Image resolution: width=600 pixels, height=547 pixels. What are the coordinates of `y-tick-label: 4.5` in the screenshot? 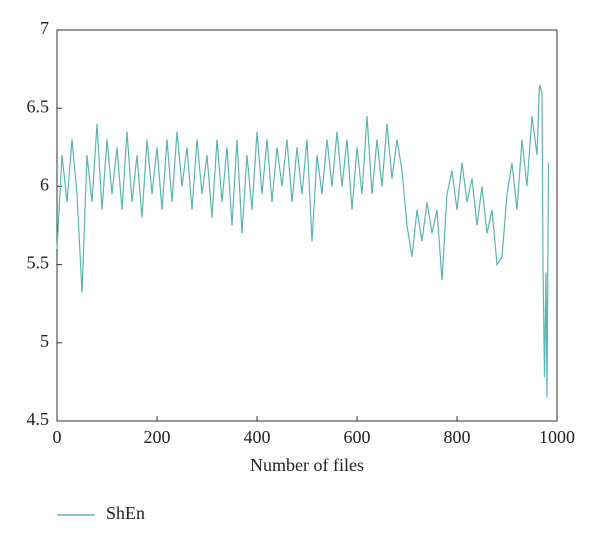 It's located at (38, 419).